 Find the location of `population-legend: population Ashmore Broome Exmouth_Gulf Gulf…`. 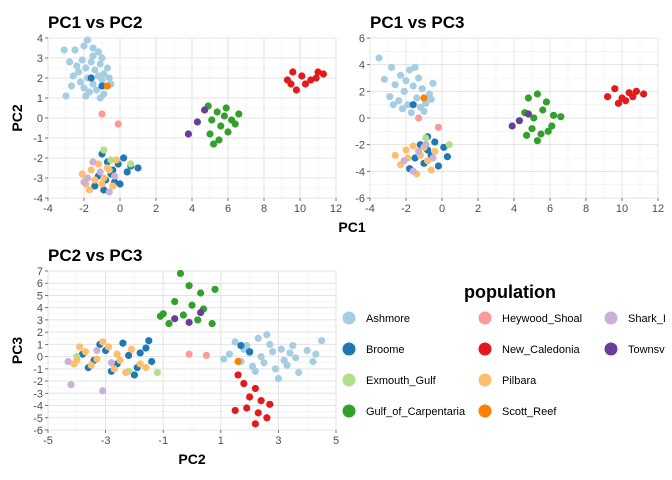

population-legend: population Ashmore Broome Exmouth_Gulf Gulf… is located at coordinates (504, 350).